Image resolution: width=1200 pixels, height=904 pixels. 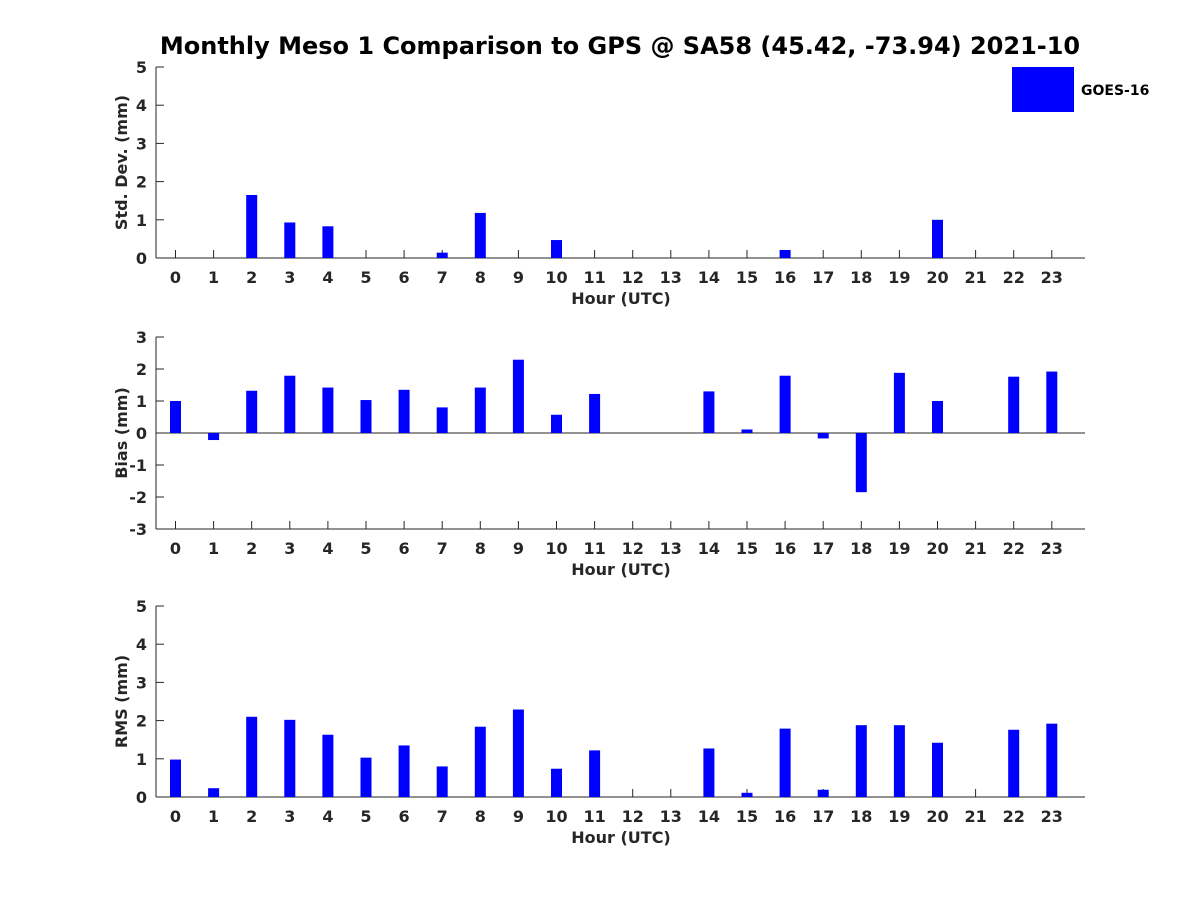 What do you see at coordinates (1052, 277) in the screenshot?
I see `x-tick-label: 23` at bounding box center [1052, 277].